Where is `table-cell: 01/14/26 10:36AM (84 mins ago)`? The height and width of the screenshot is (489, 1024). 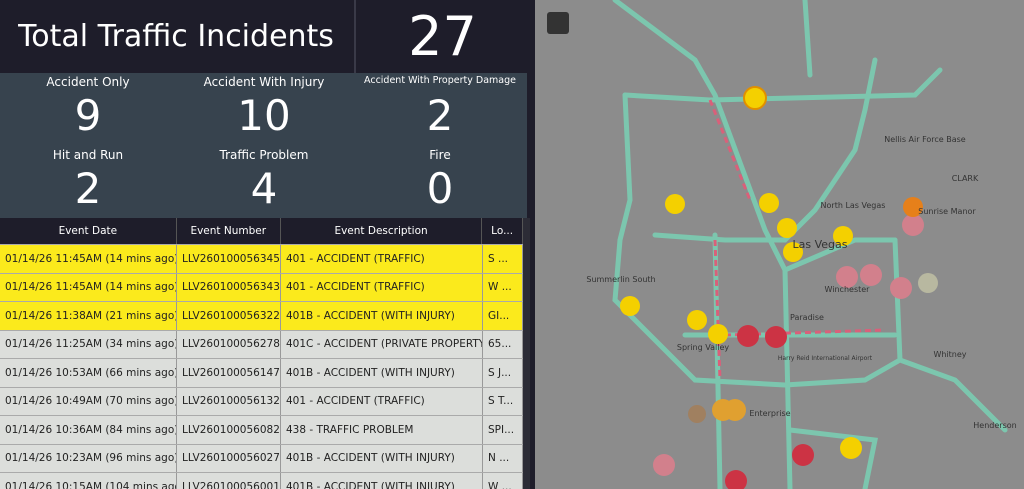 table-cell: 01/14/26 10:36AM (84 mins ago) is located at coordinates (88, 430).